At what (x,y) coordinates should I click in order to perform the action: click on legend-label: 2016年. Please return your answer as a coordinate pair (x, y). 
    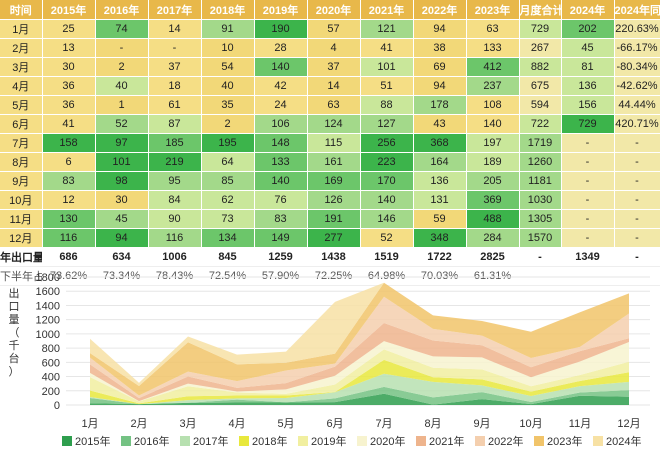
    Looking at the image, I should click on (151, 441).